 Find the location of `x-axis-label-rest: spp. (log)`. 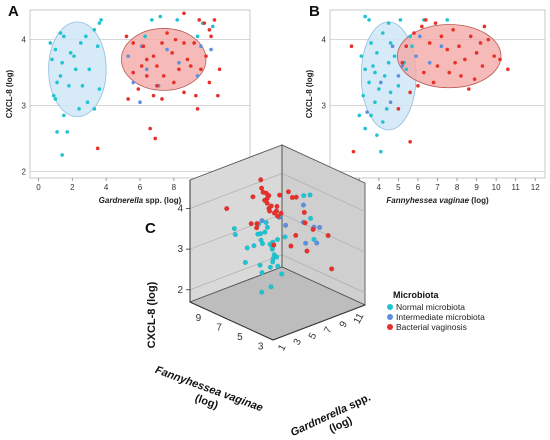

x-axis-label-rest: spp. (log) is located at coordinates (162, 200).